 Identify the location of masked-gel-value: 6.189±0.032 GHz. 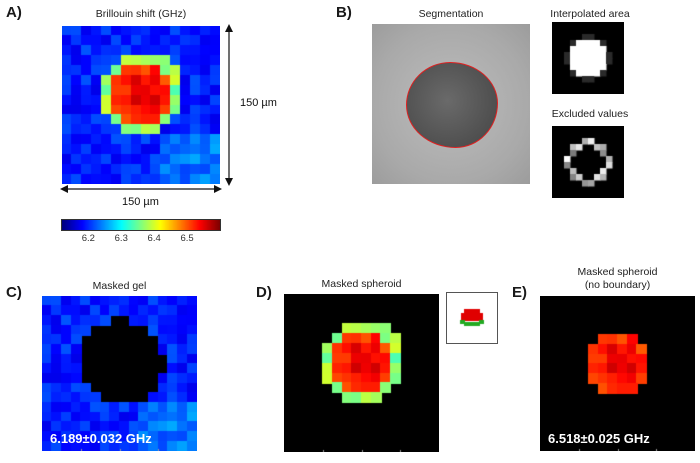
(101, 438).